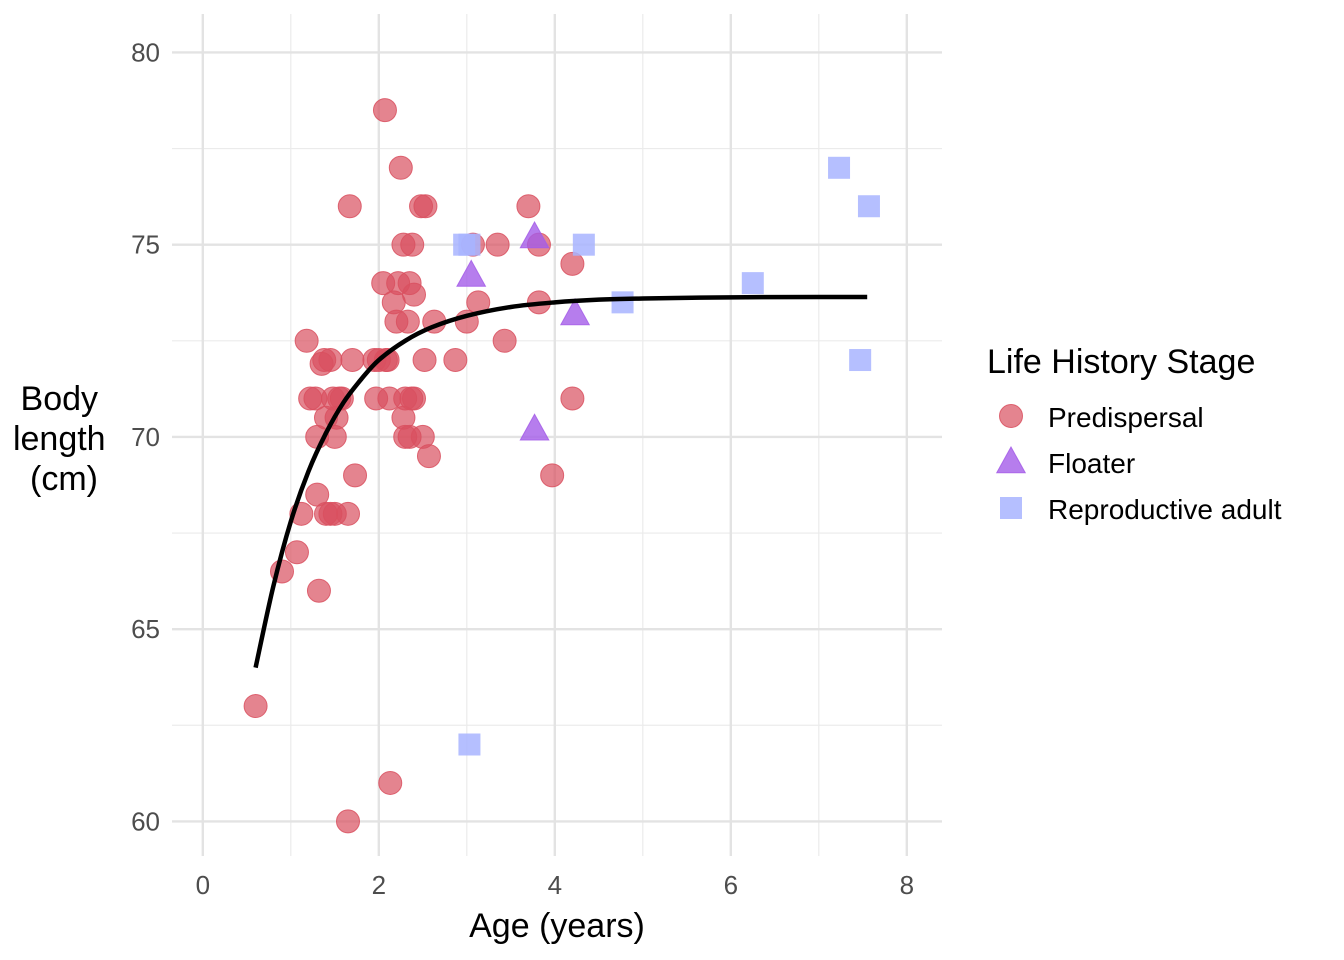 The height and width of the screenshot is (960, 1344). I want to click on x-axis-tick-labels: 0 2 4 6 8, so click(555, 885).